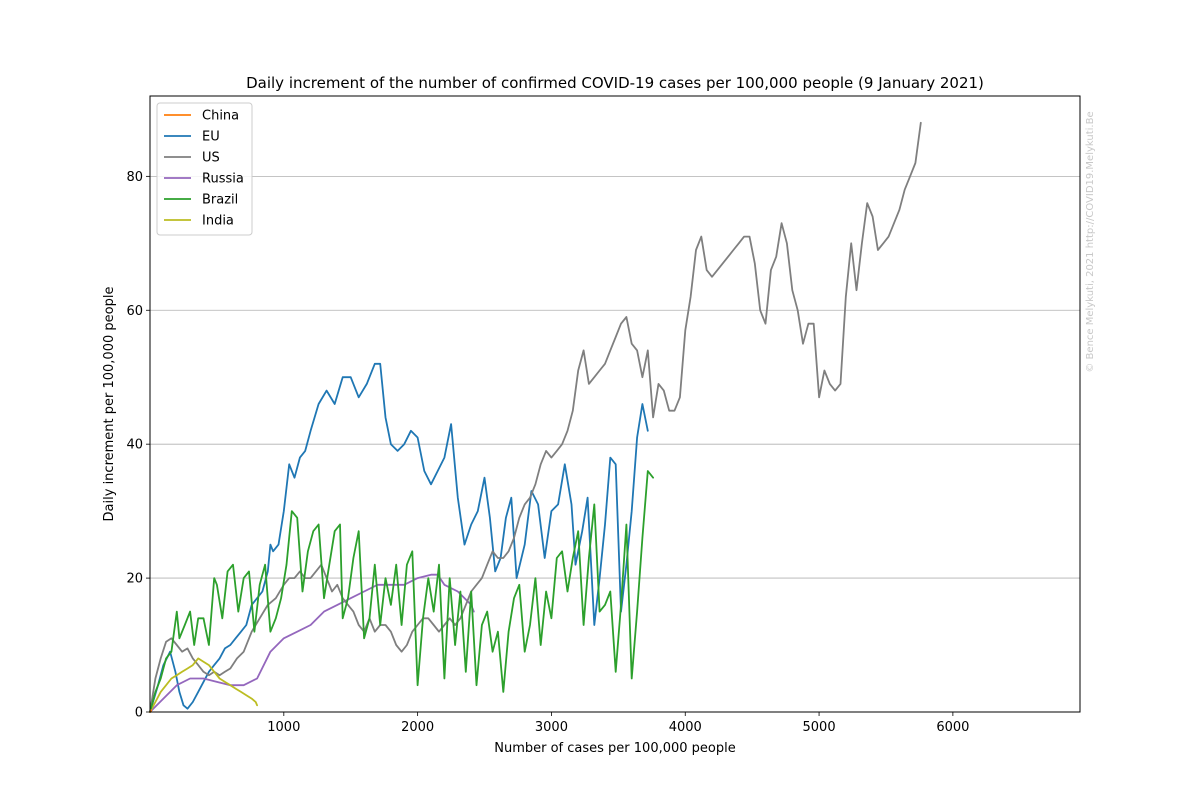 The image size is (1200, 800). I want to click on legend-label-china: China, so click(220, 116).